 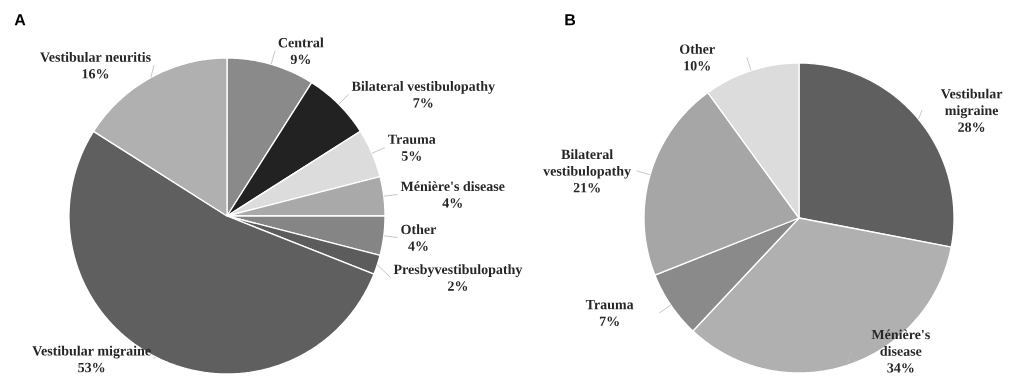 What do you see at coordinates (91, 367) in the screenshot?
I see `data-label: 53%` at bounding box center [91, 367].